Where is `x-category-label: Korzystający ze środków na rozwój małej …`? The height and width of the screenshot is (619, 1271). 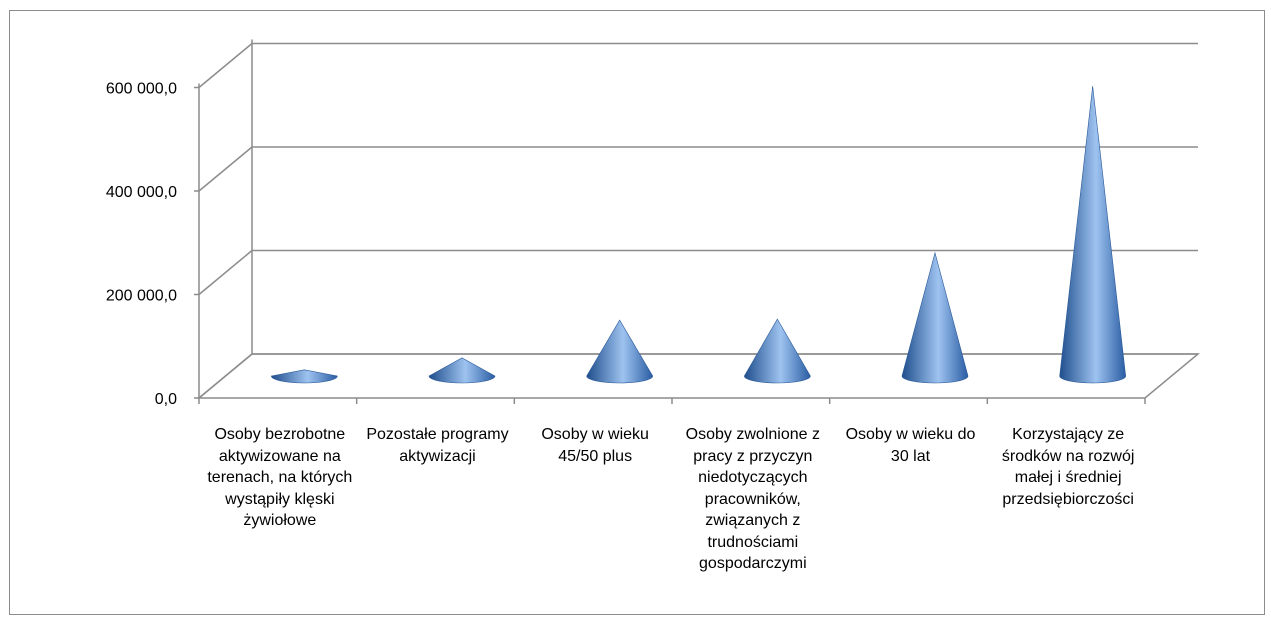
x-category-label: Korzystający ze środków na rozwój małej … is located at coordinates (1068, 467).